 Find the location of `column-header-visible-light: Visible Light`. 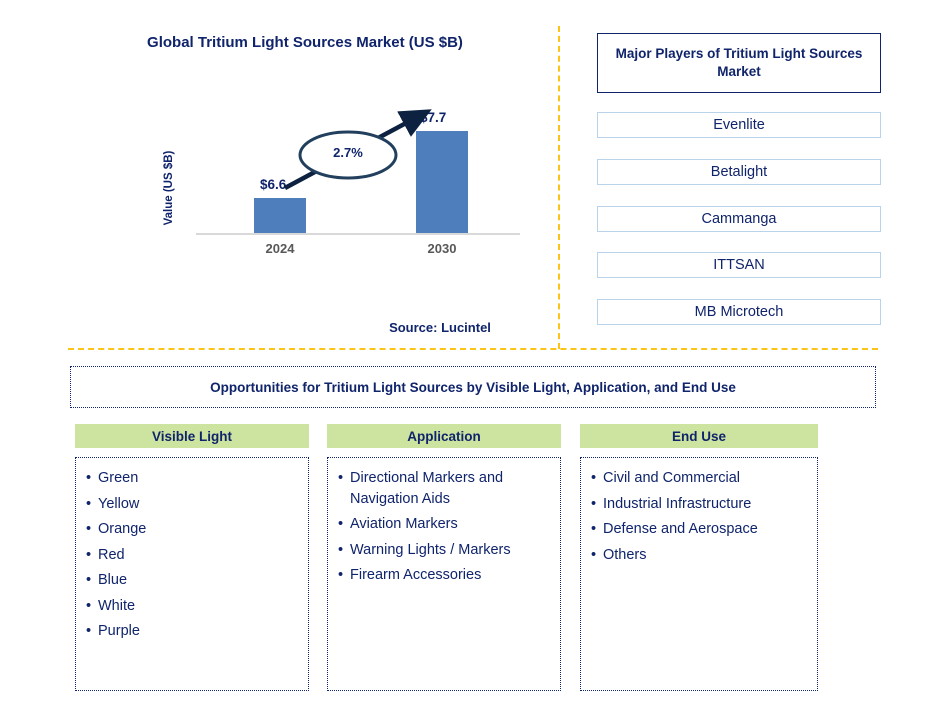

column-header-visible-light: Visible Light is located at coordinates (192, 436).